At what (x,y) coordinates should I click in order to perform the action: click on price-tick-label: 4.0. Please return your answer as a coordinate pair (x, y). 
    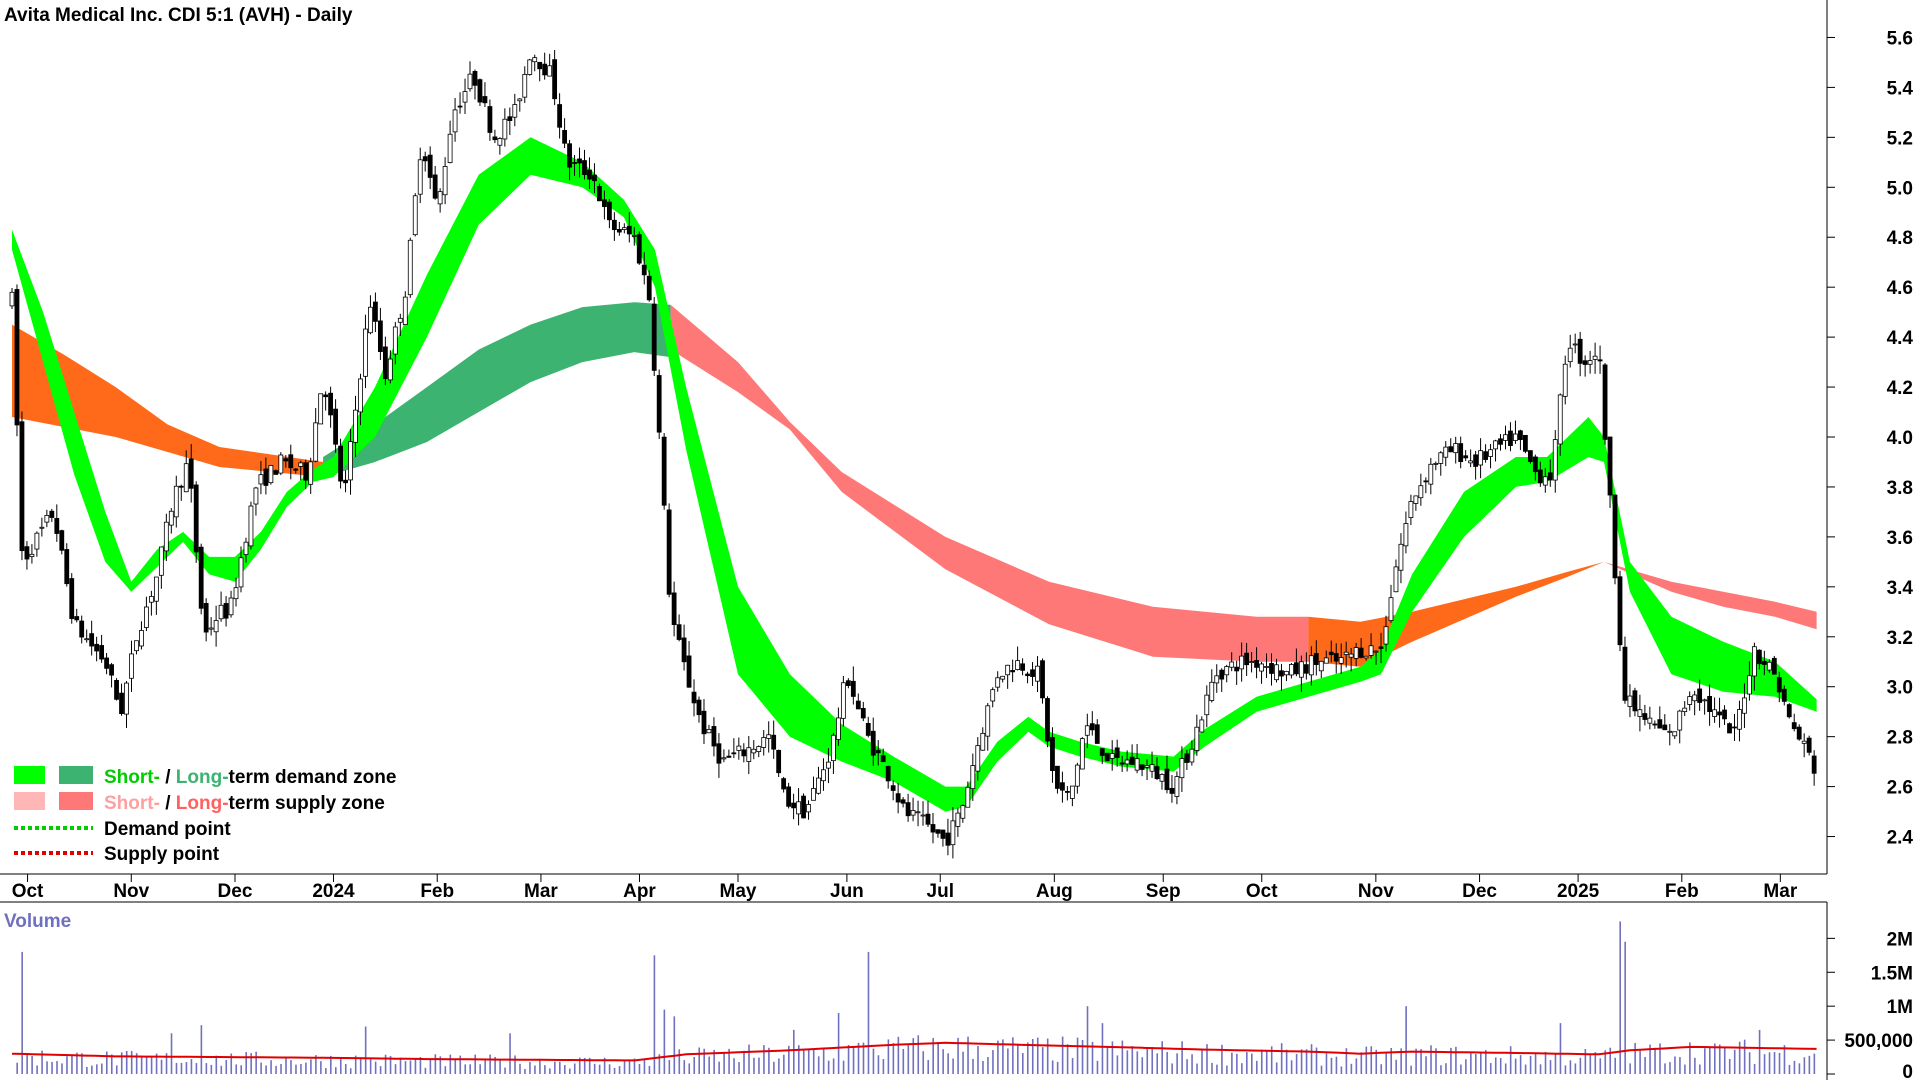
    Looking at the image, I should click on (1900, 438).